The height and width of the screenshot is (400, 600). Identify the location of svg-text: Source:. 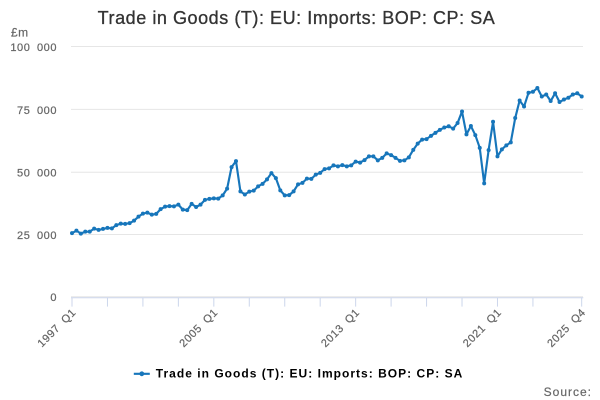
(568, 392).